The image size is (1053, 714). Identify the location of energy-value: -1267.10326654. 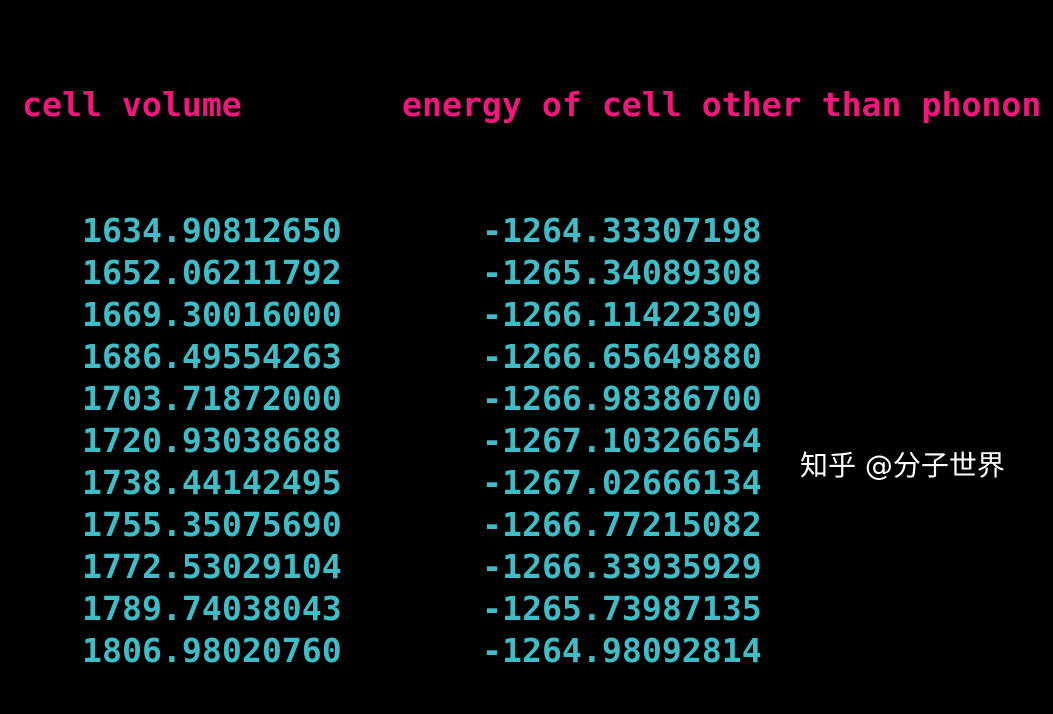
(622, 440).